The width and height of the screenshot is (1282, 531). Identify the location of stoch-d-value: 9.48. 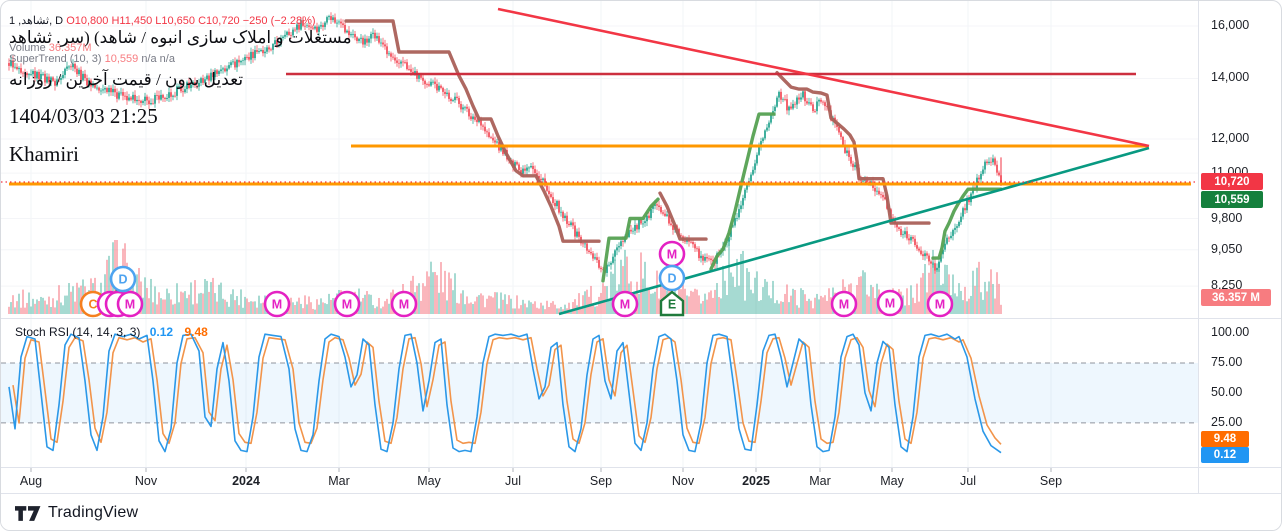
(196, 332).